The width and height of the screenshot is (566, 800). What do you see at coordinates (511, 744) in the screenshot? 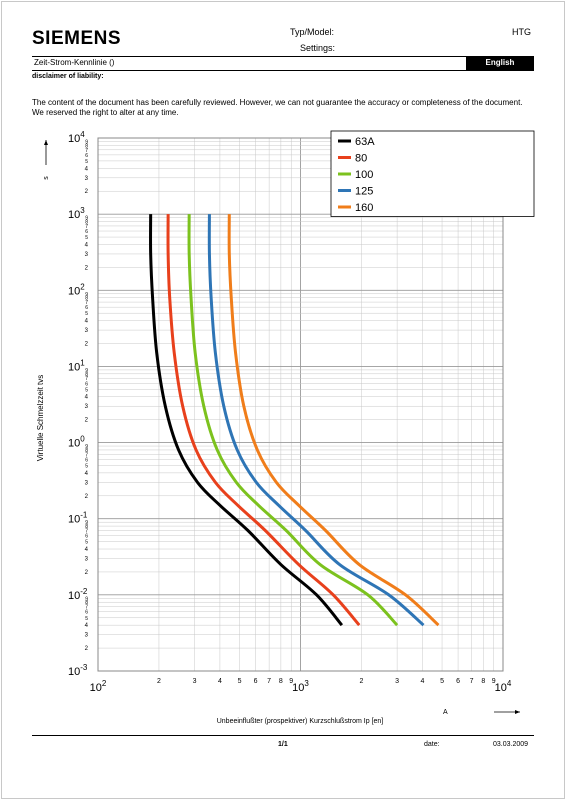
I see `date-value: 03.03.2009` at bounding box center [511, 744].